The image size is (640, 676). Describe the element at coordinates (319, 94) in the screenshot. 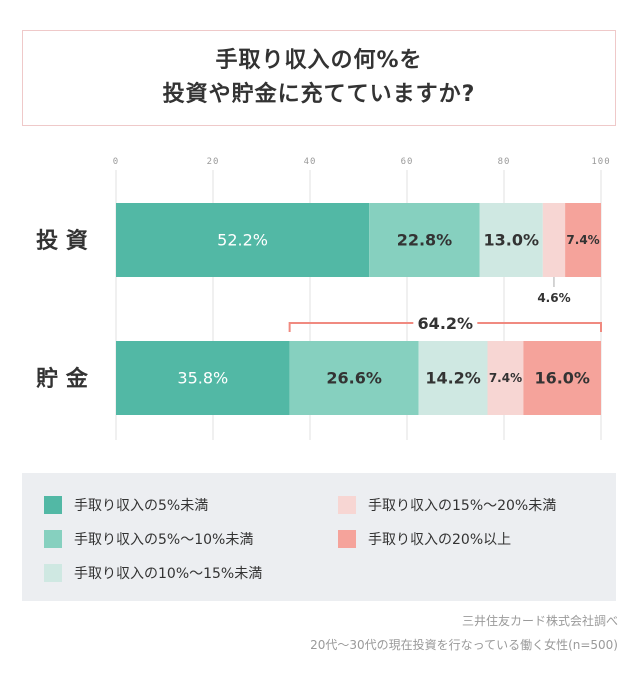

I see `chart-title-line-2: 投資や貯金に充てていますか?` at that location.